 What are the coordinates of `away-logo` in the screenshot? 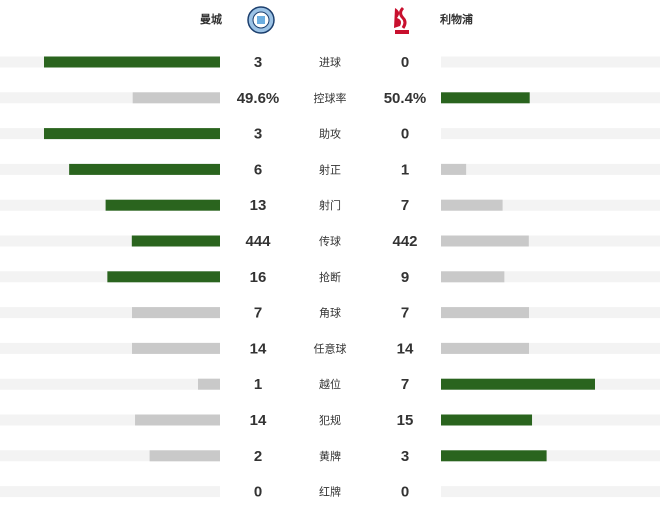 It's located at (401, 20).